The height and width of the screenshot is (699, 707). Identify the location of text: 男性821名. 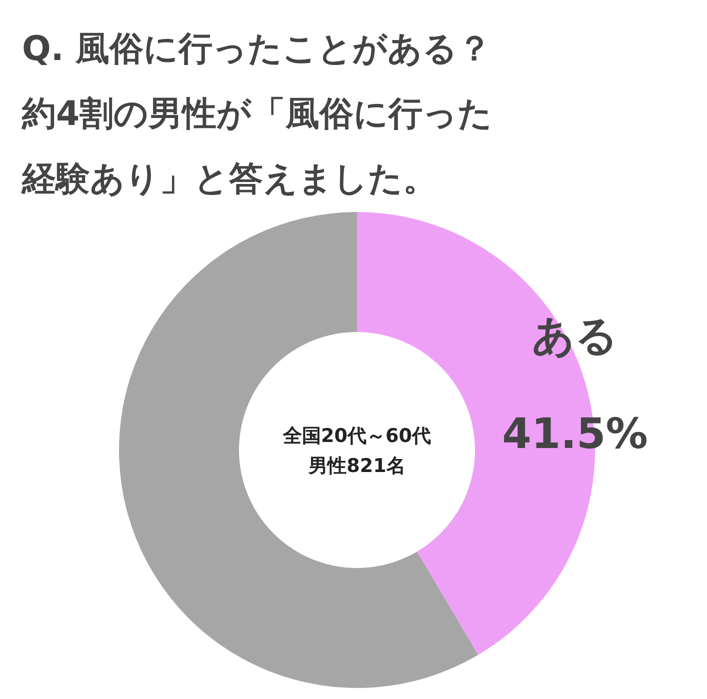
(357, 466).